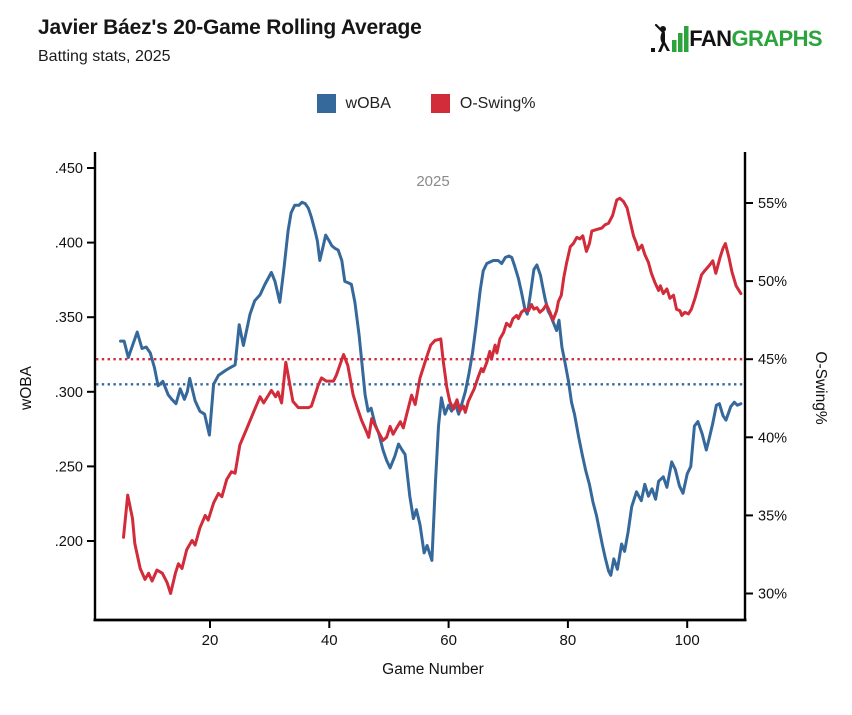  What do you see at coordinates (776, 38) in the screenshot?
I see `logo-graphs-text: GRAPHS` at bounding box center [776, 38].